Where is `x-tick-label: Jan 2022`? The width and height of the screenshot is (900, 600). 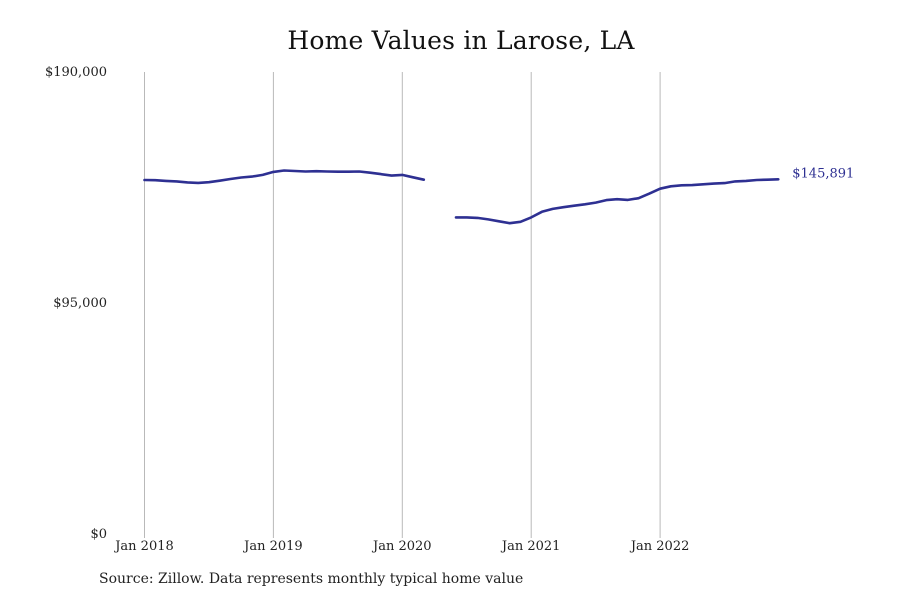
x-tick-label: Jan 2022 is located at coordinates (659, 546).